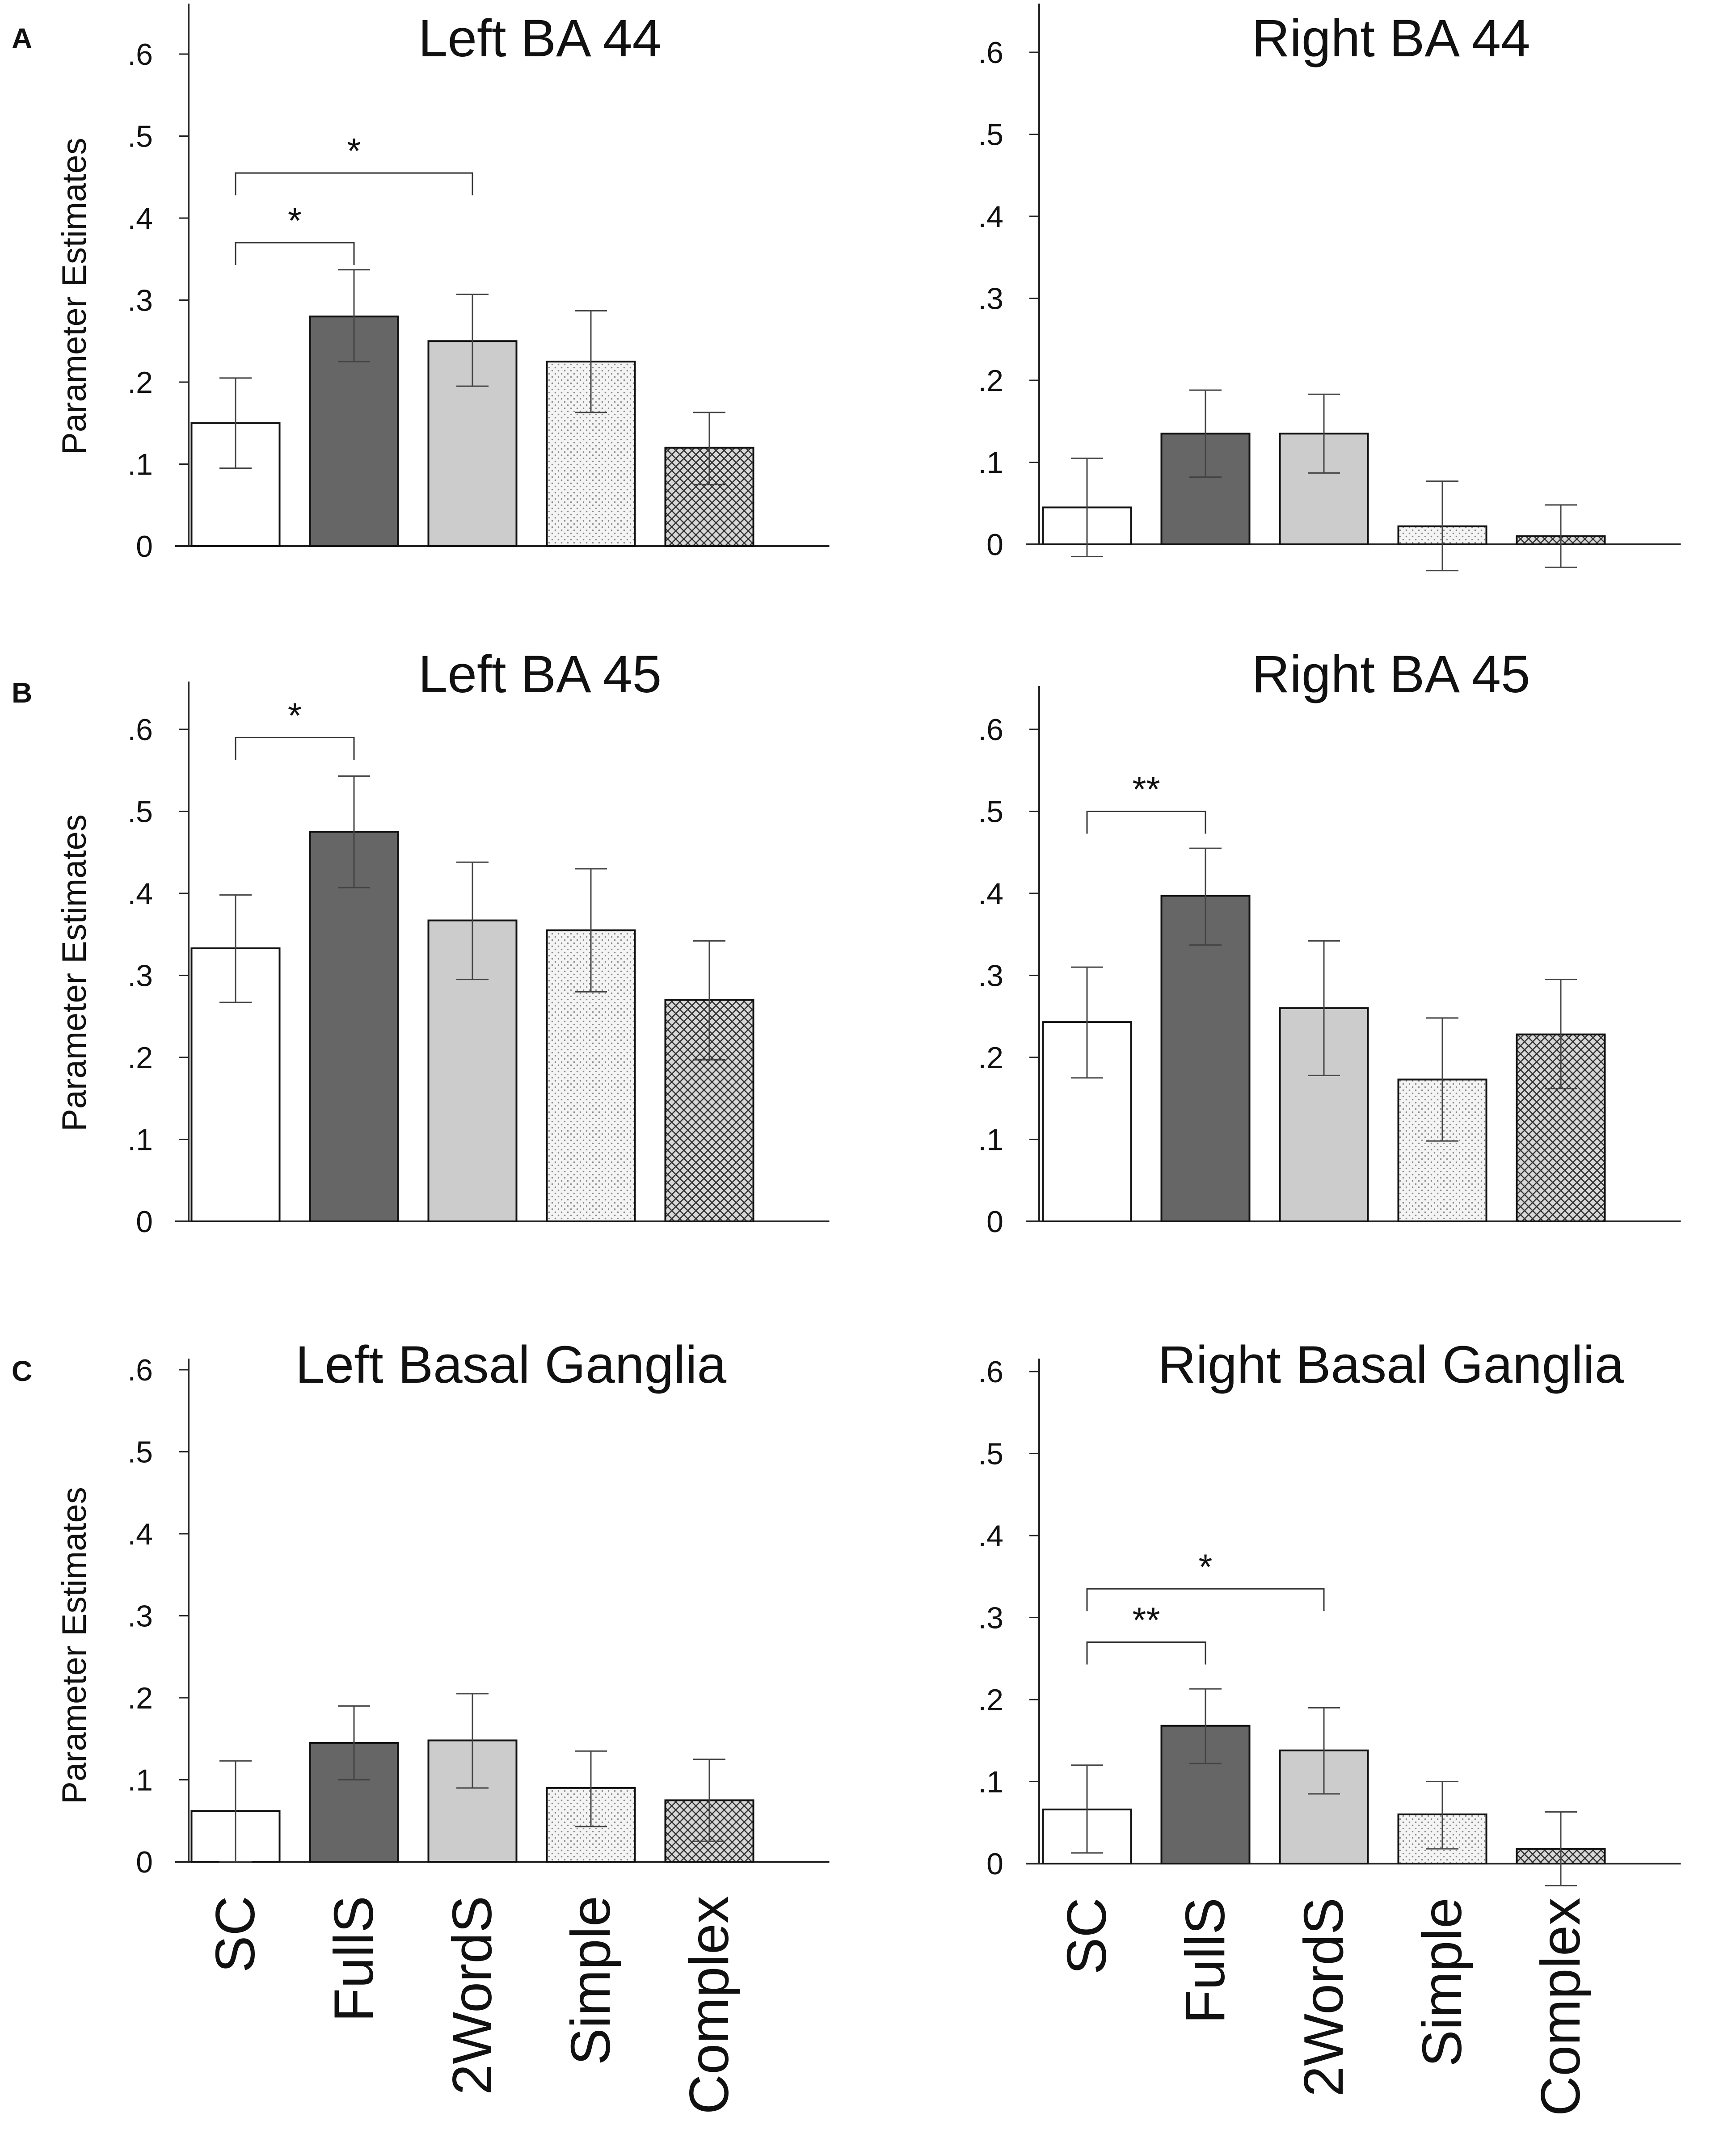 This screenshot has width=1736, height=2142. What do you see at coordinates (74, 973) in the screenshot?
I see `y-axis-label-row-b: Parameter Estimates` at bounding box center [74, 973].